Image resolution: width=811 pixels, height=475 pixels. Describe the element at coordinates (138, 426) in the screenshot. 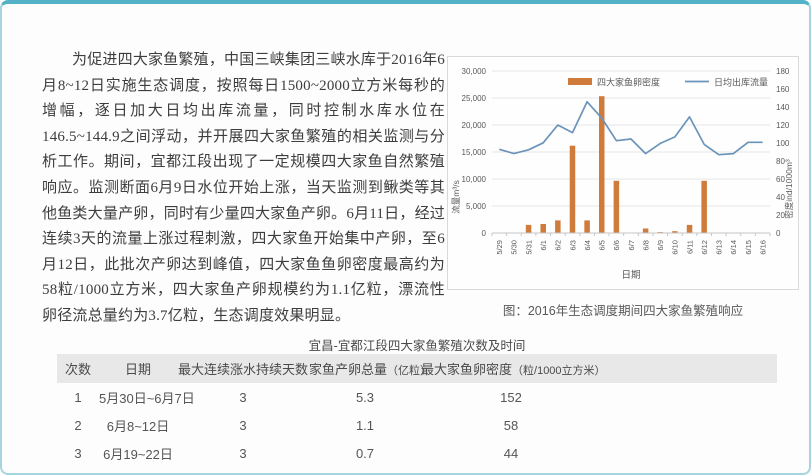

I see `cell-date: 6月8~12日` at that location.